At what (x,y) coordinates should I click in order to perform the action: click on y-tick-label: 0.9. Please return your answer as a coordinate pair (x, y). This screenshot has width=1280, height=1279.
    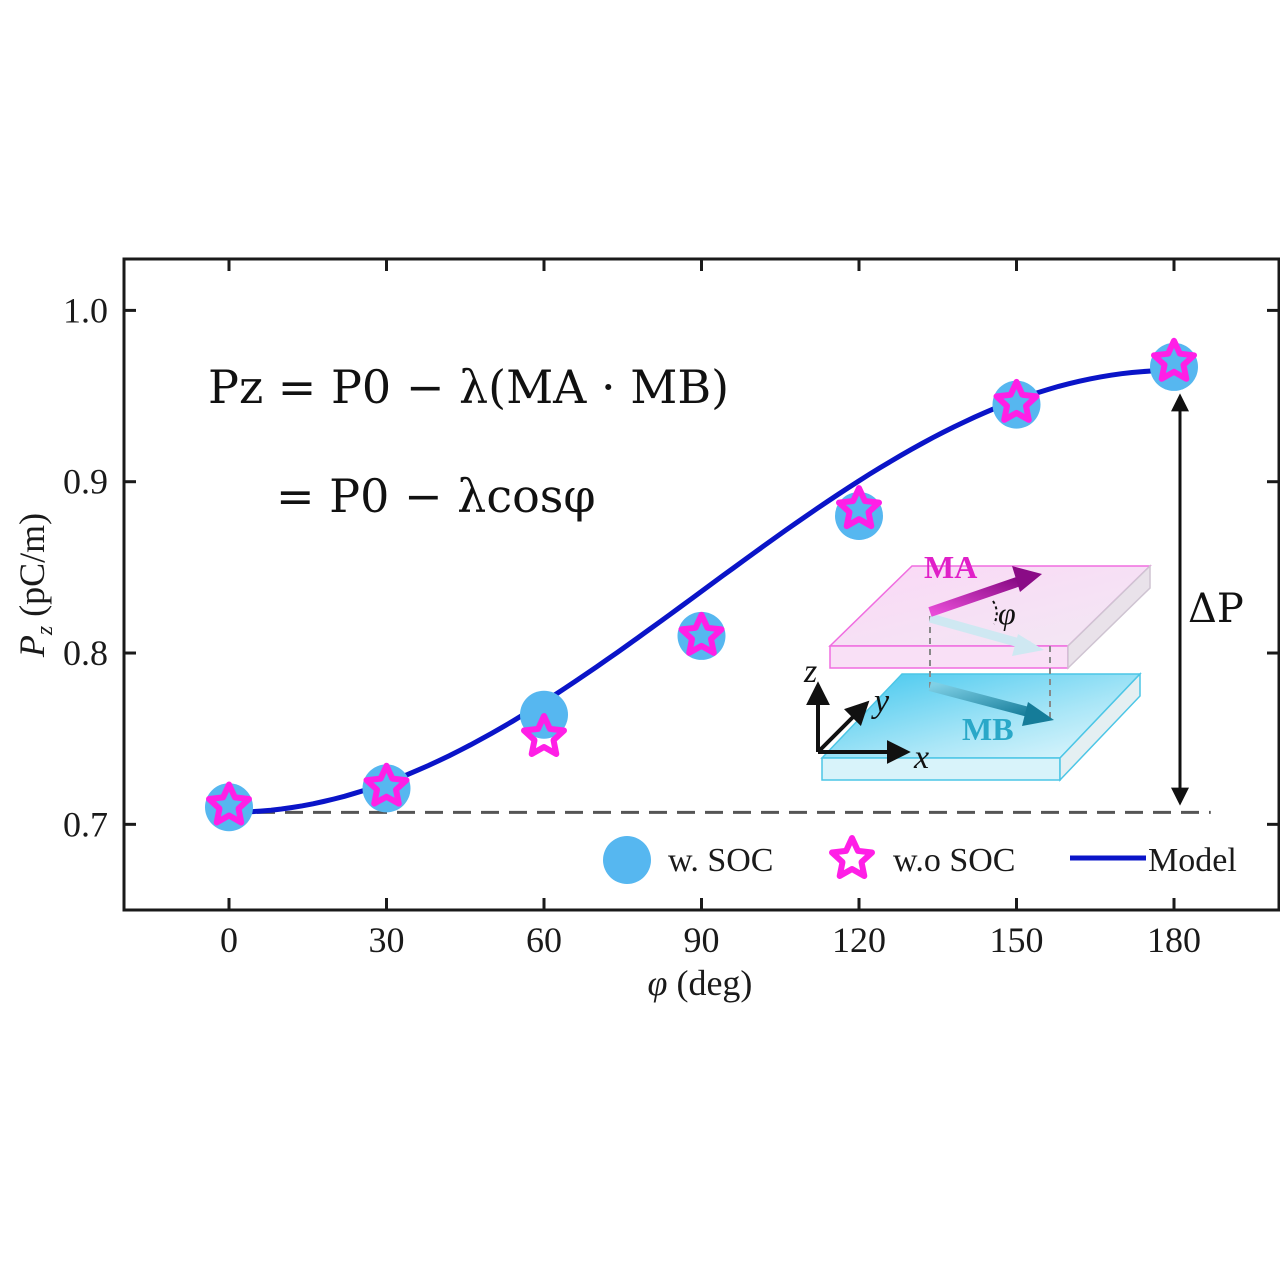
    Looking at the image, I should click on (85, 482).